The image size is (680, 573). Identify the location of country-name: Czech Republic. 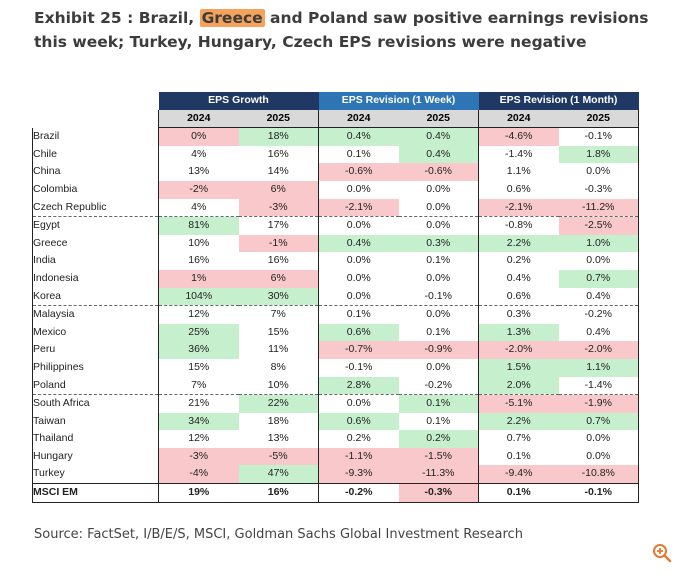
(95, 208).